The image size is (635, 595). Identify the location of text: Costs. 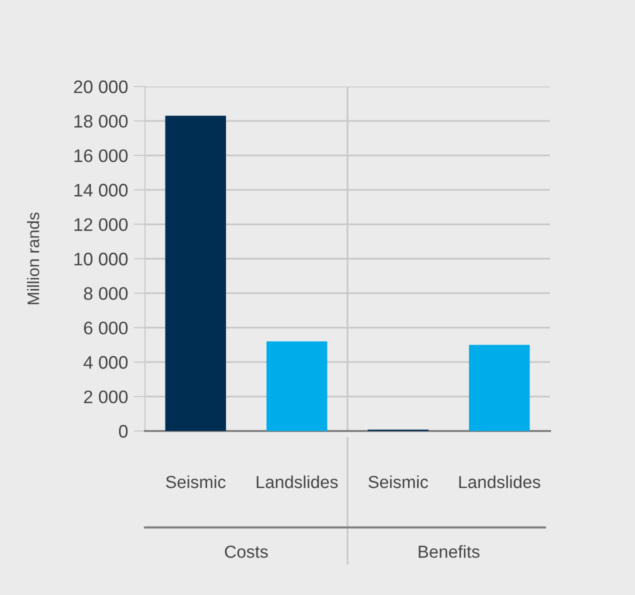
(246, 552).